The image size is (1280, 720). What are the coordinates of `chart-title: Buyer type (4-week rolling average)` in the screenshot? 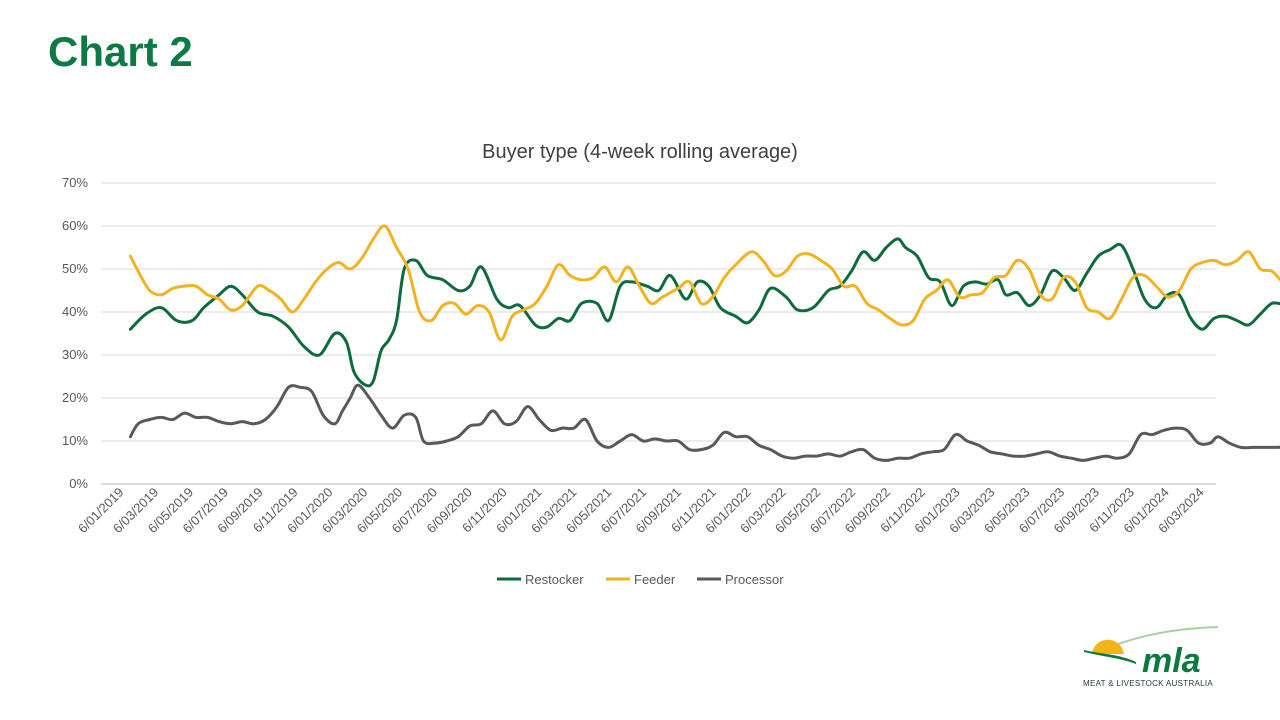 It's located at (640, 152).